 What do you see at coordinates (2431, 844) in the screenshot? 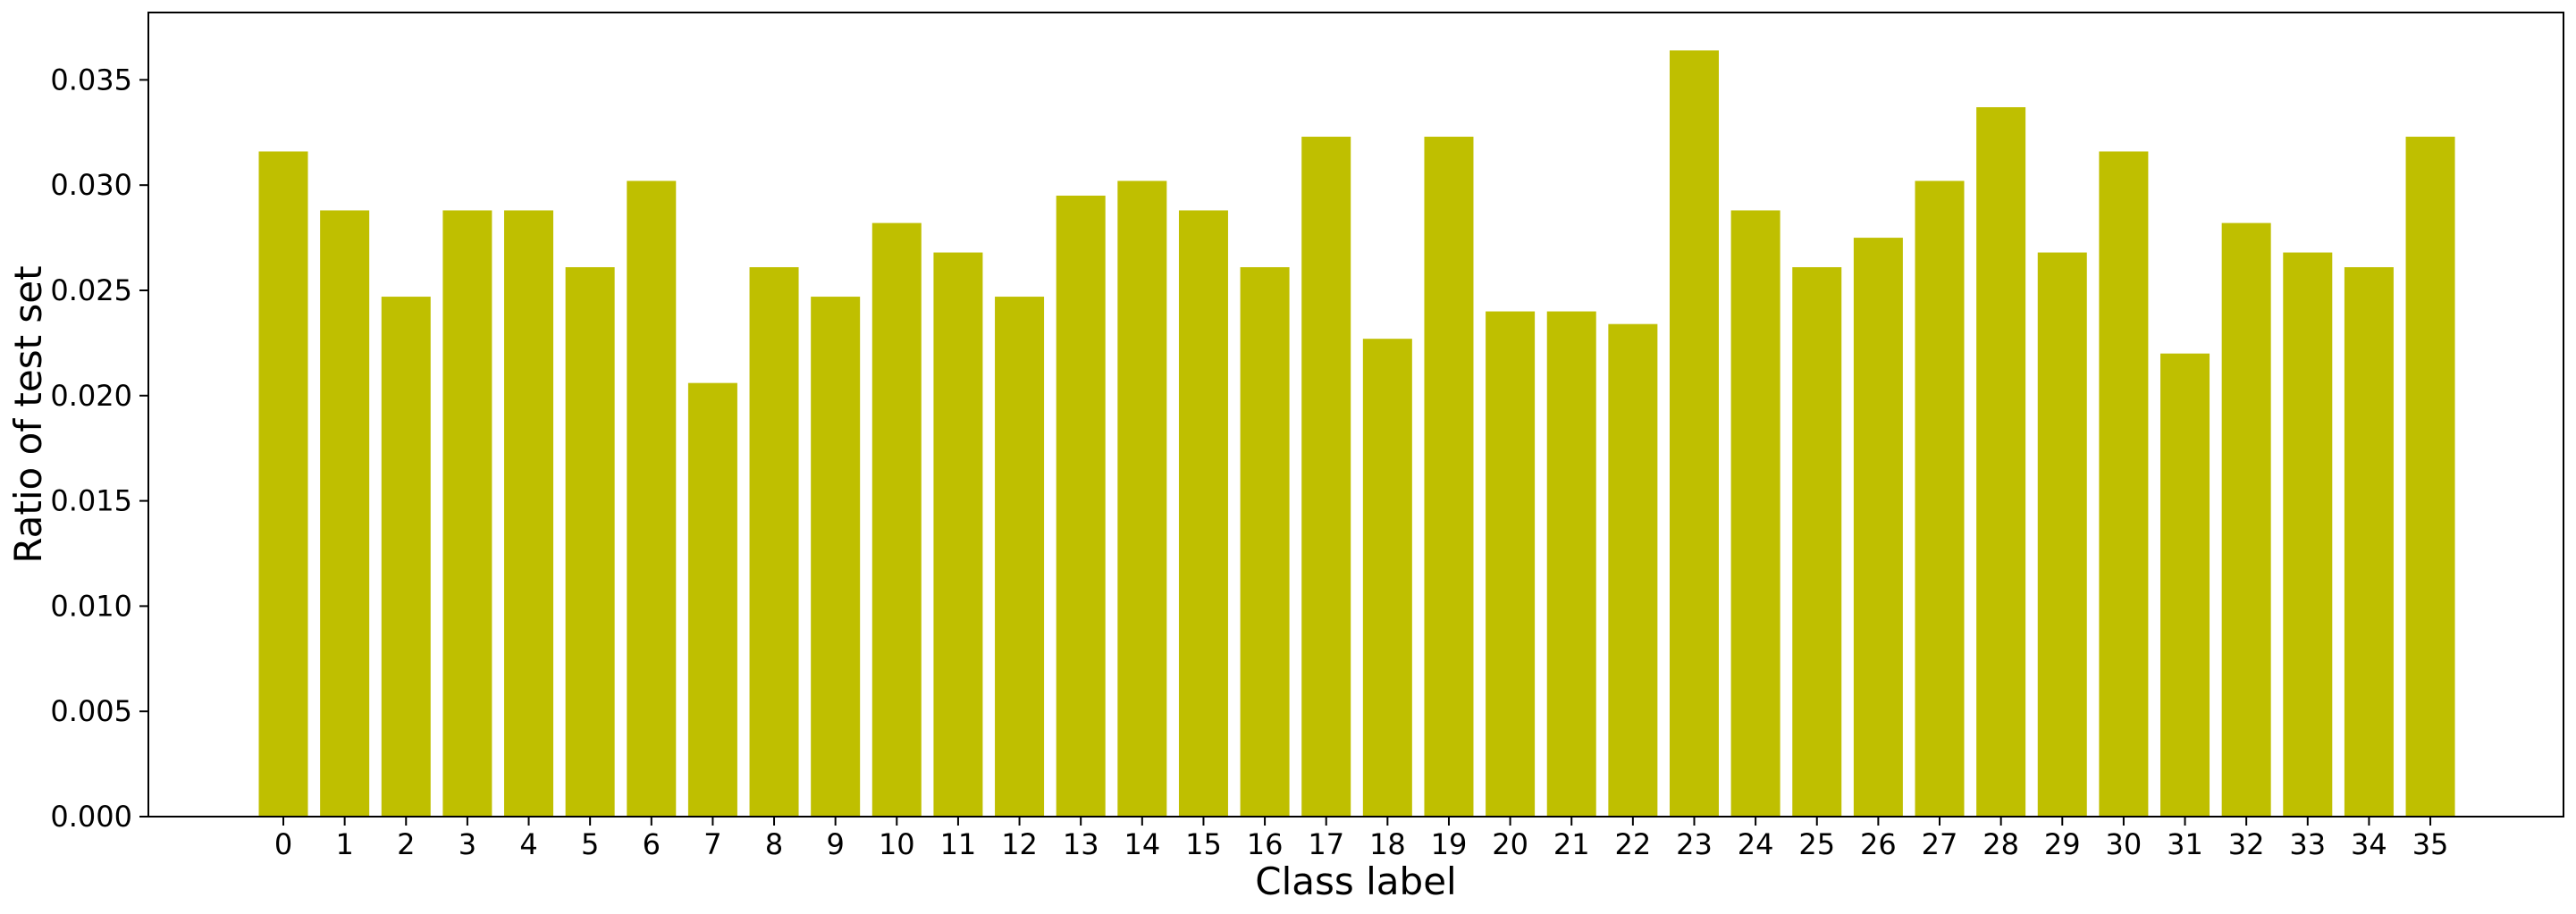
I see `x-tick-label: 35` at bounding box center [2431, 844].